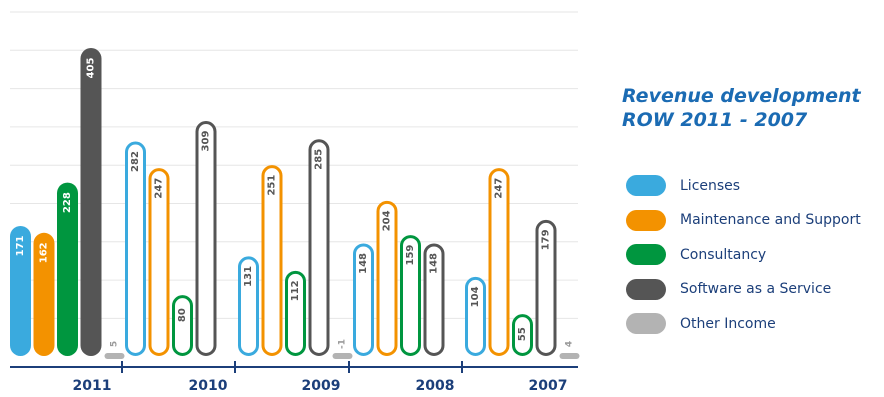 This screenshot has width=884, height=397. What do you see at coordinates (410, 255) in the screenshot?
I see `data-label: 159` at bounding box center [410, 255].